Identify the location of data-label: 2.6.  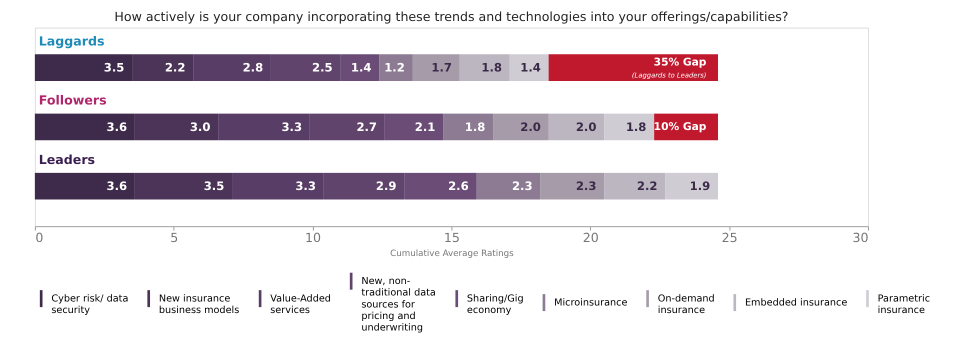
(458, 186).